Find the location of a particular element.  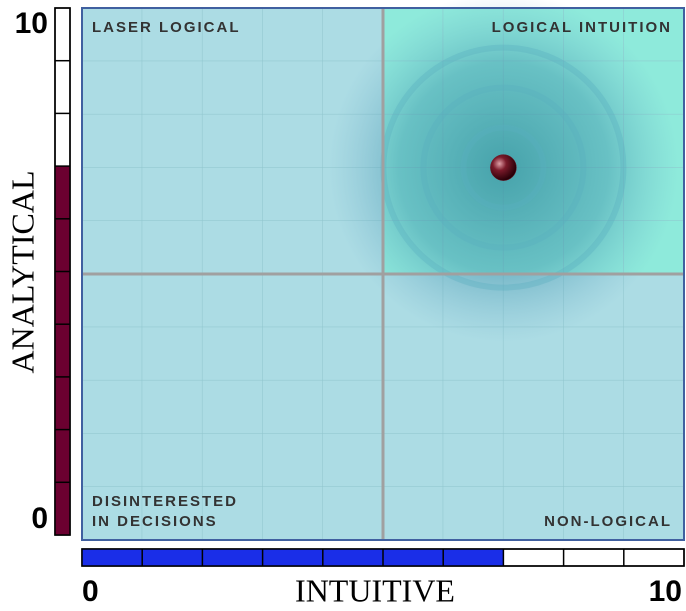

halo-ring is located at coordinates (503, 167).